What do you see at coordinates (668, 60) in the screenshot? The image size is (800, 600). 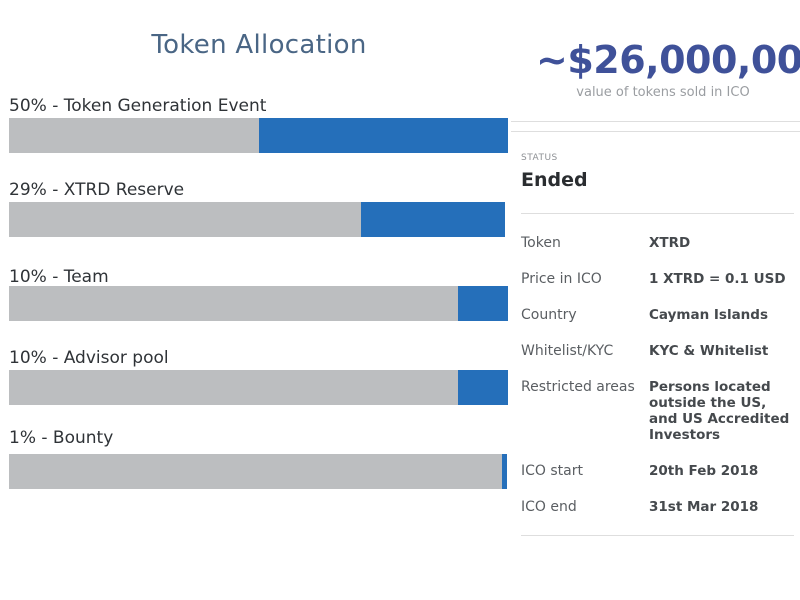 I see `ico-amount: ~$26,000,000` at bounding box center [668, 60].